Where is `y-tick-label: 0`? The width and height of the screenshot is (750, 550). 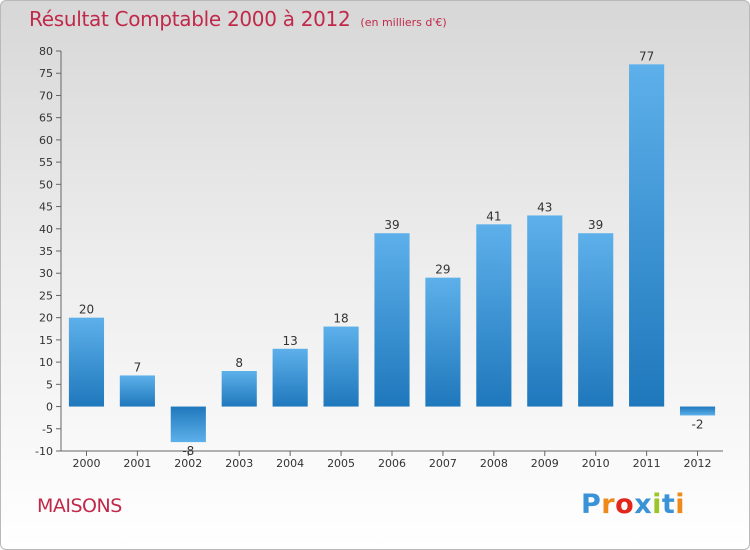
y-tick-label: 0 is located at coordinates (49, 407).